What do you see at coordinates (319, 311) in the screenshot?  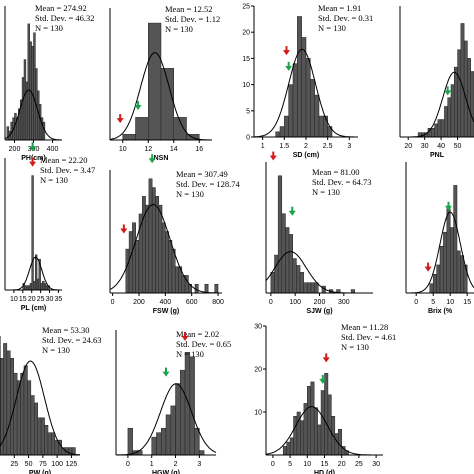 I see `x-axis-label: SJW (g)` at bounding box center [319, 311].